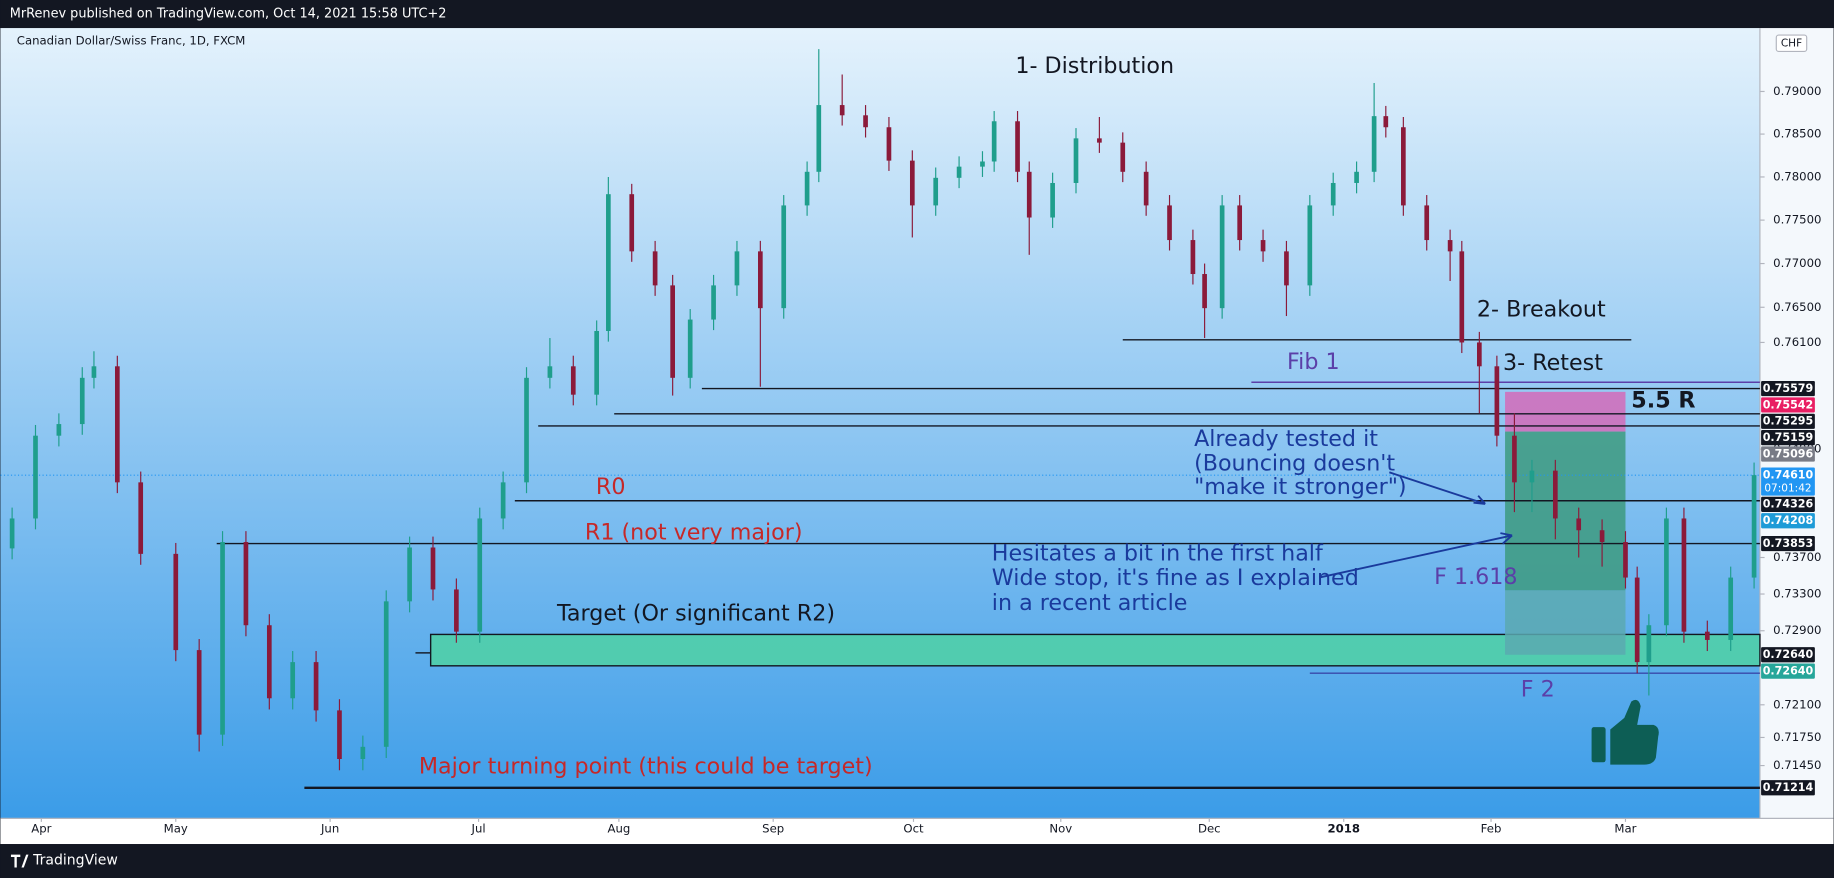 This screenshot has height=878, width=1834. Describe the element at coordinates (1797, 220) in the screenshot. I see `y-tick-label: 0.77500` at that location.